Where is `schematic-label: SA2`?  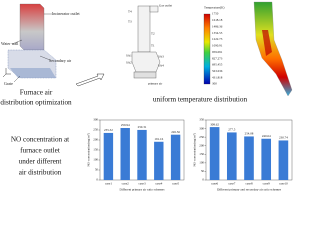
schematic-label: SA2 is located at coordinates (129, 63).